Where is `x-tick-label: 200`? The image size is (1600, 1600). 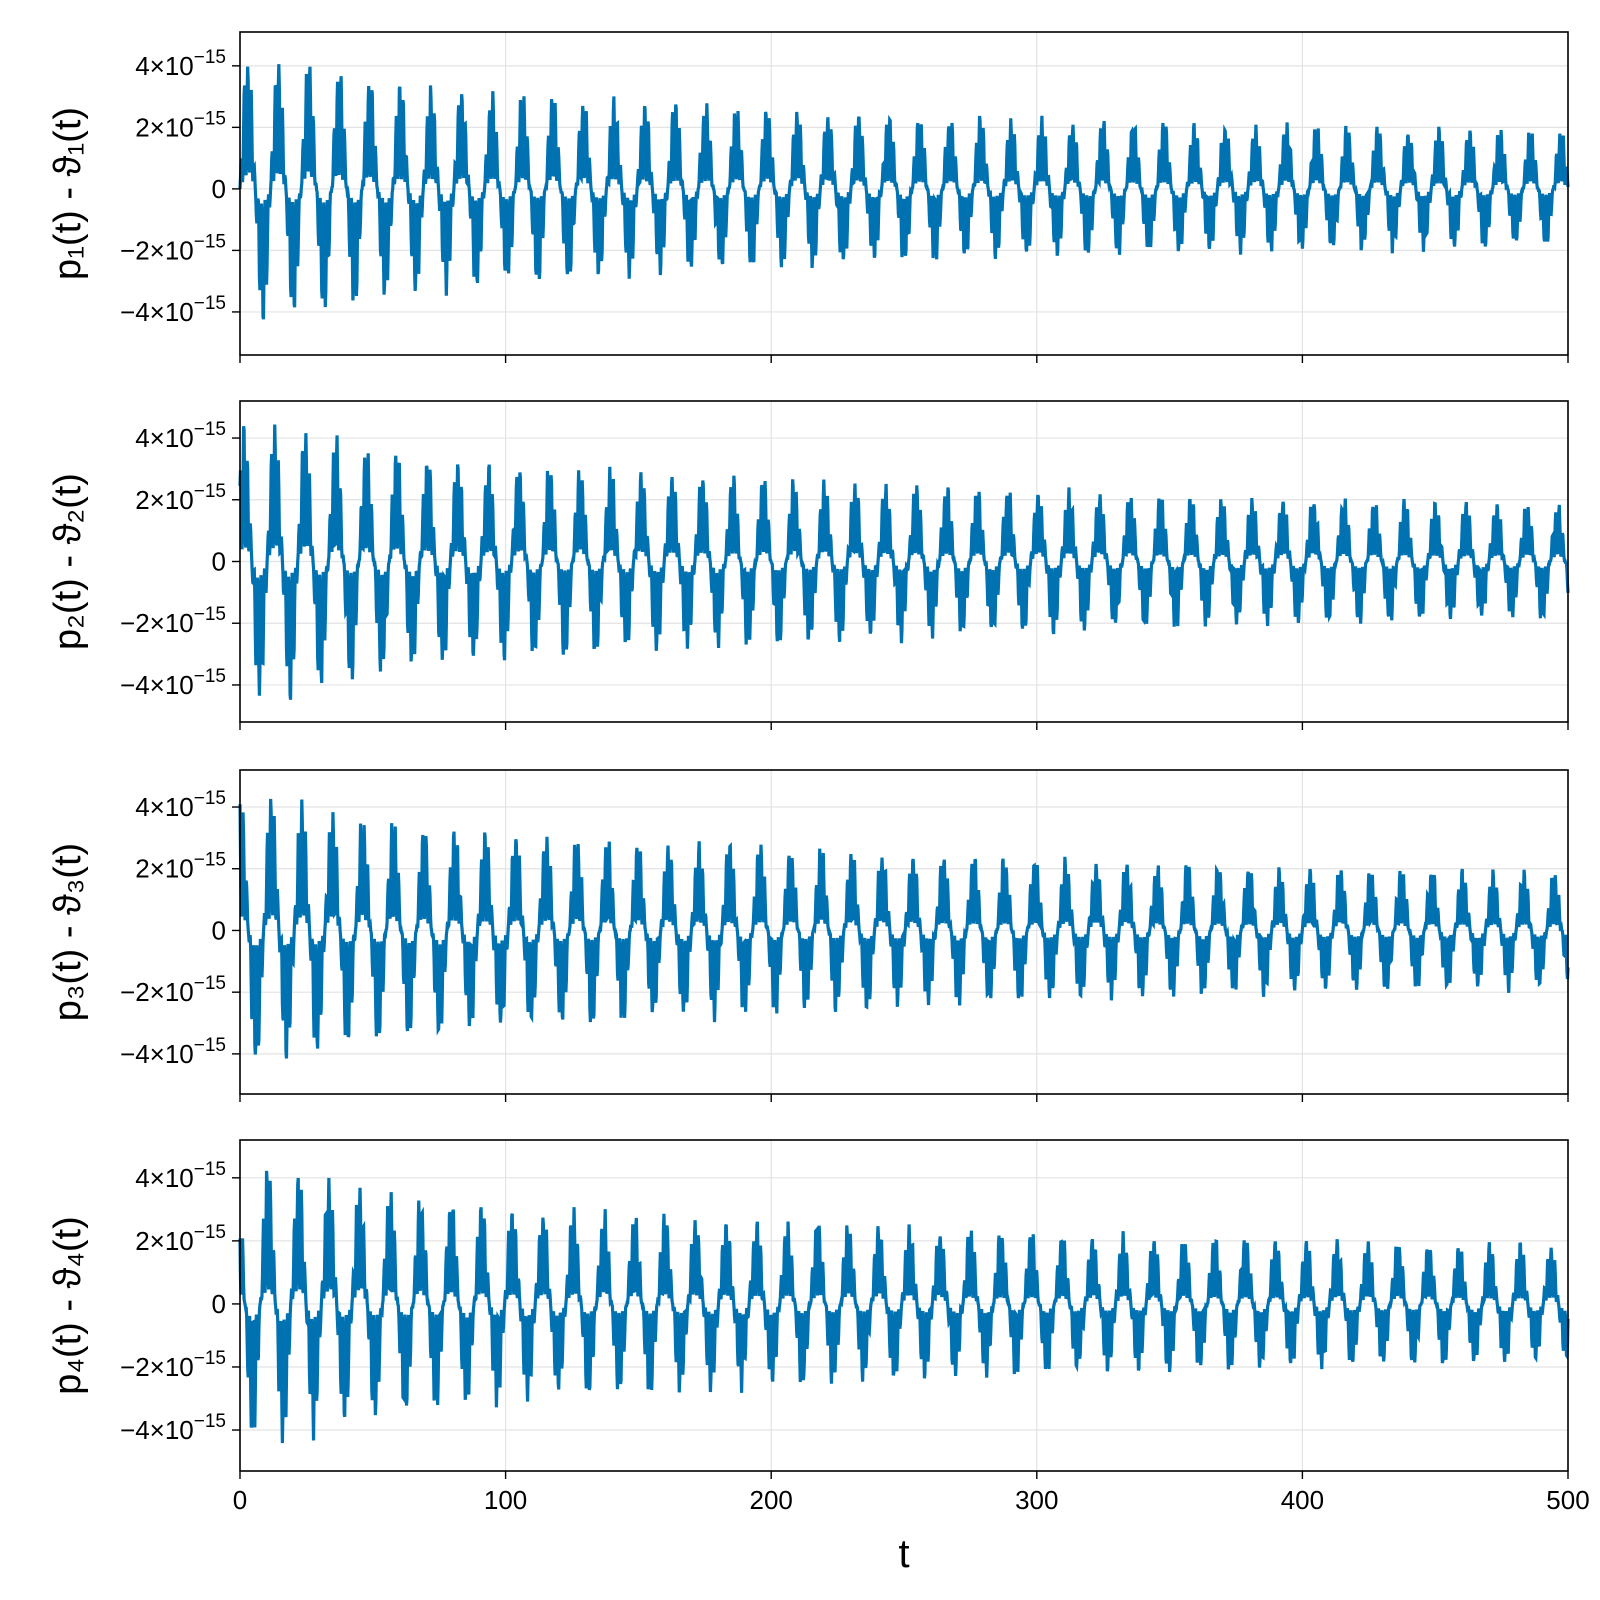 x-tick-label: 200 is located at coordinates (771, 1500).